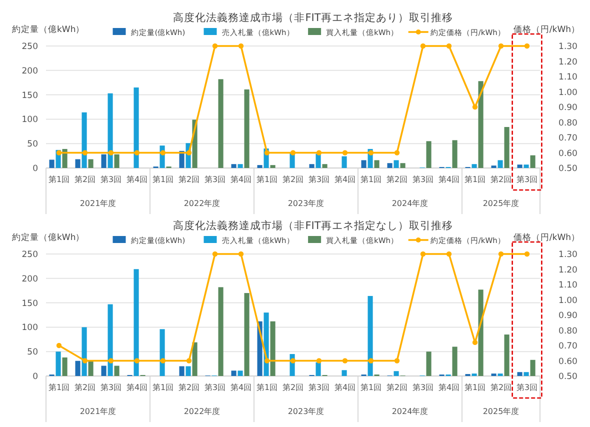 The height and width of the screenshot is (427, 590). Describe the element at coordinates (30, 71) in the screenshot. I see `y-tick-label: 200` at that location.